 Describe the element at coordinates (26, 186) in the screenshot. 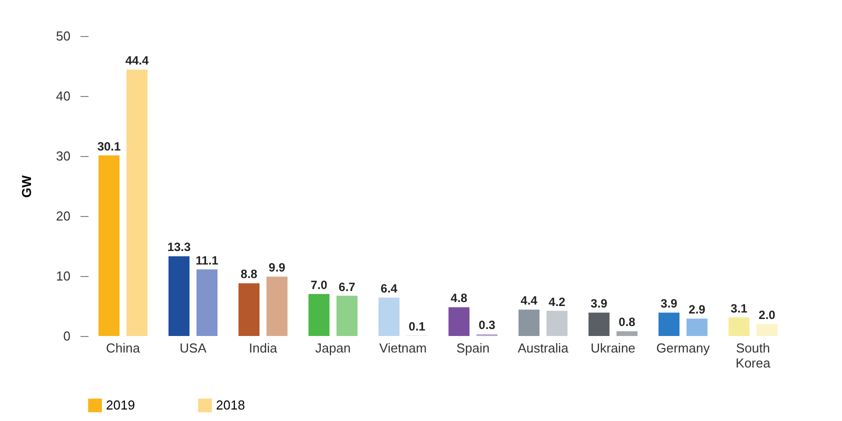

I see `y-axis-title: GW` at that location.